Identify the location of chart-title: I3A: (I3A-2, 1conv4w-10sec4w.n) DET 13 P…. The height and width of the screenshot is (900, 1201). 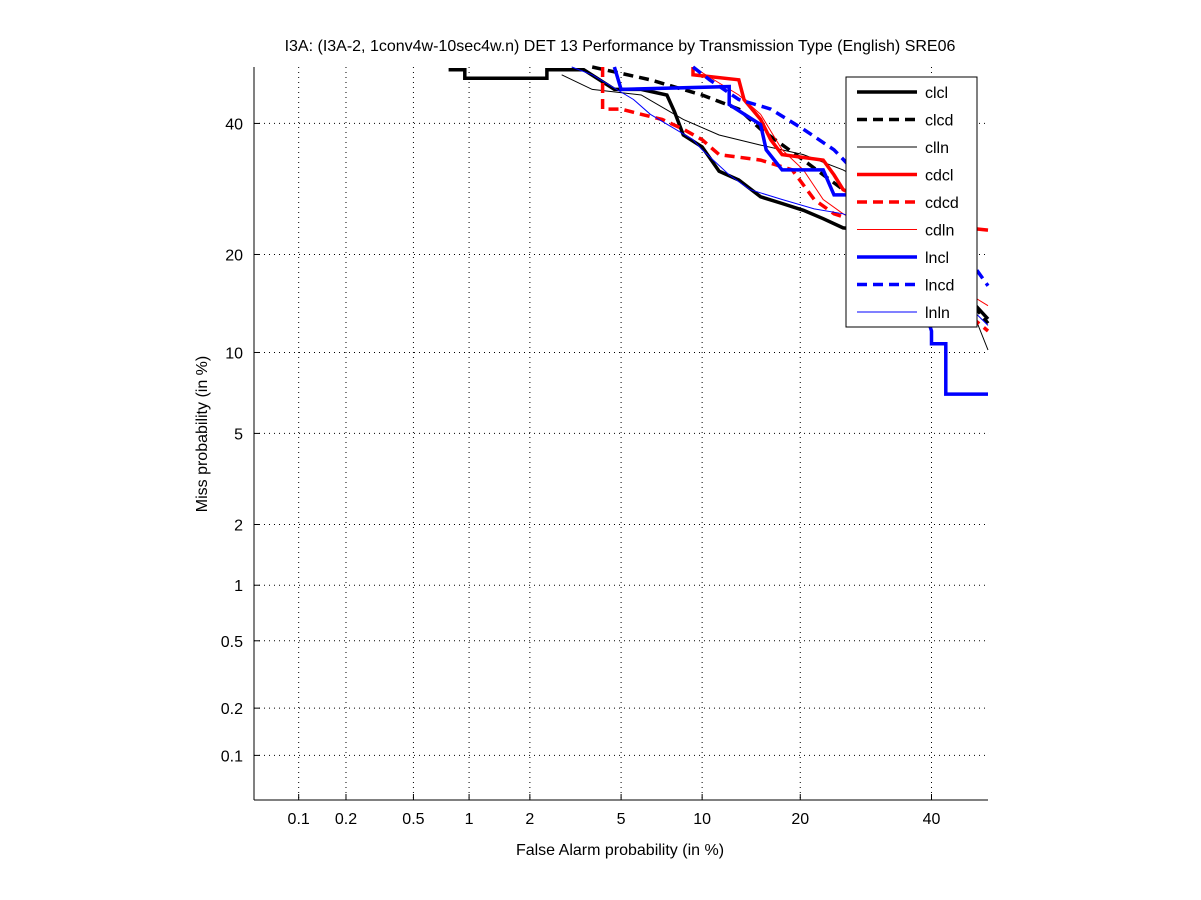
(620, 46).